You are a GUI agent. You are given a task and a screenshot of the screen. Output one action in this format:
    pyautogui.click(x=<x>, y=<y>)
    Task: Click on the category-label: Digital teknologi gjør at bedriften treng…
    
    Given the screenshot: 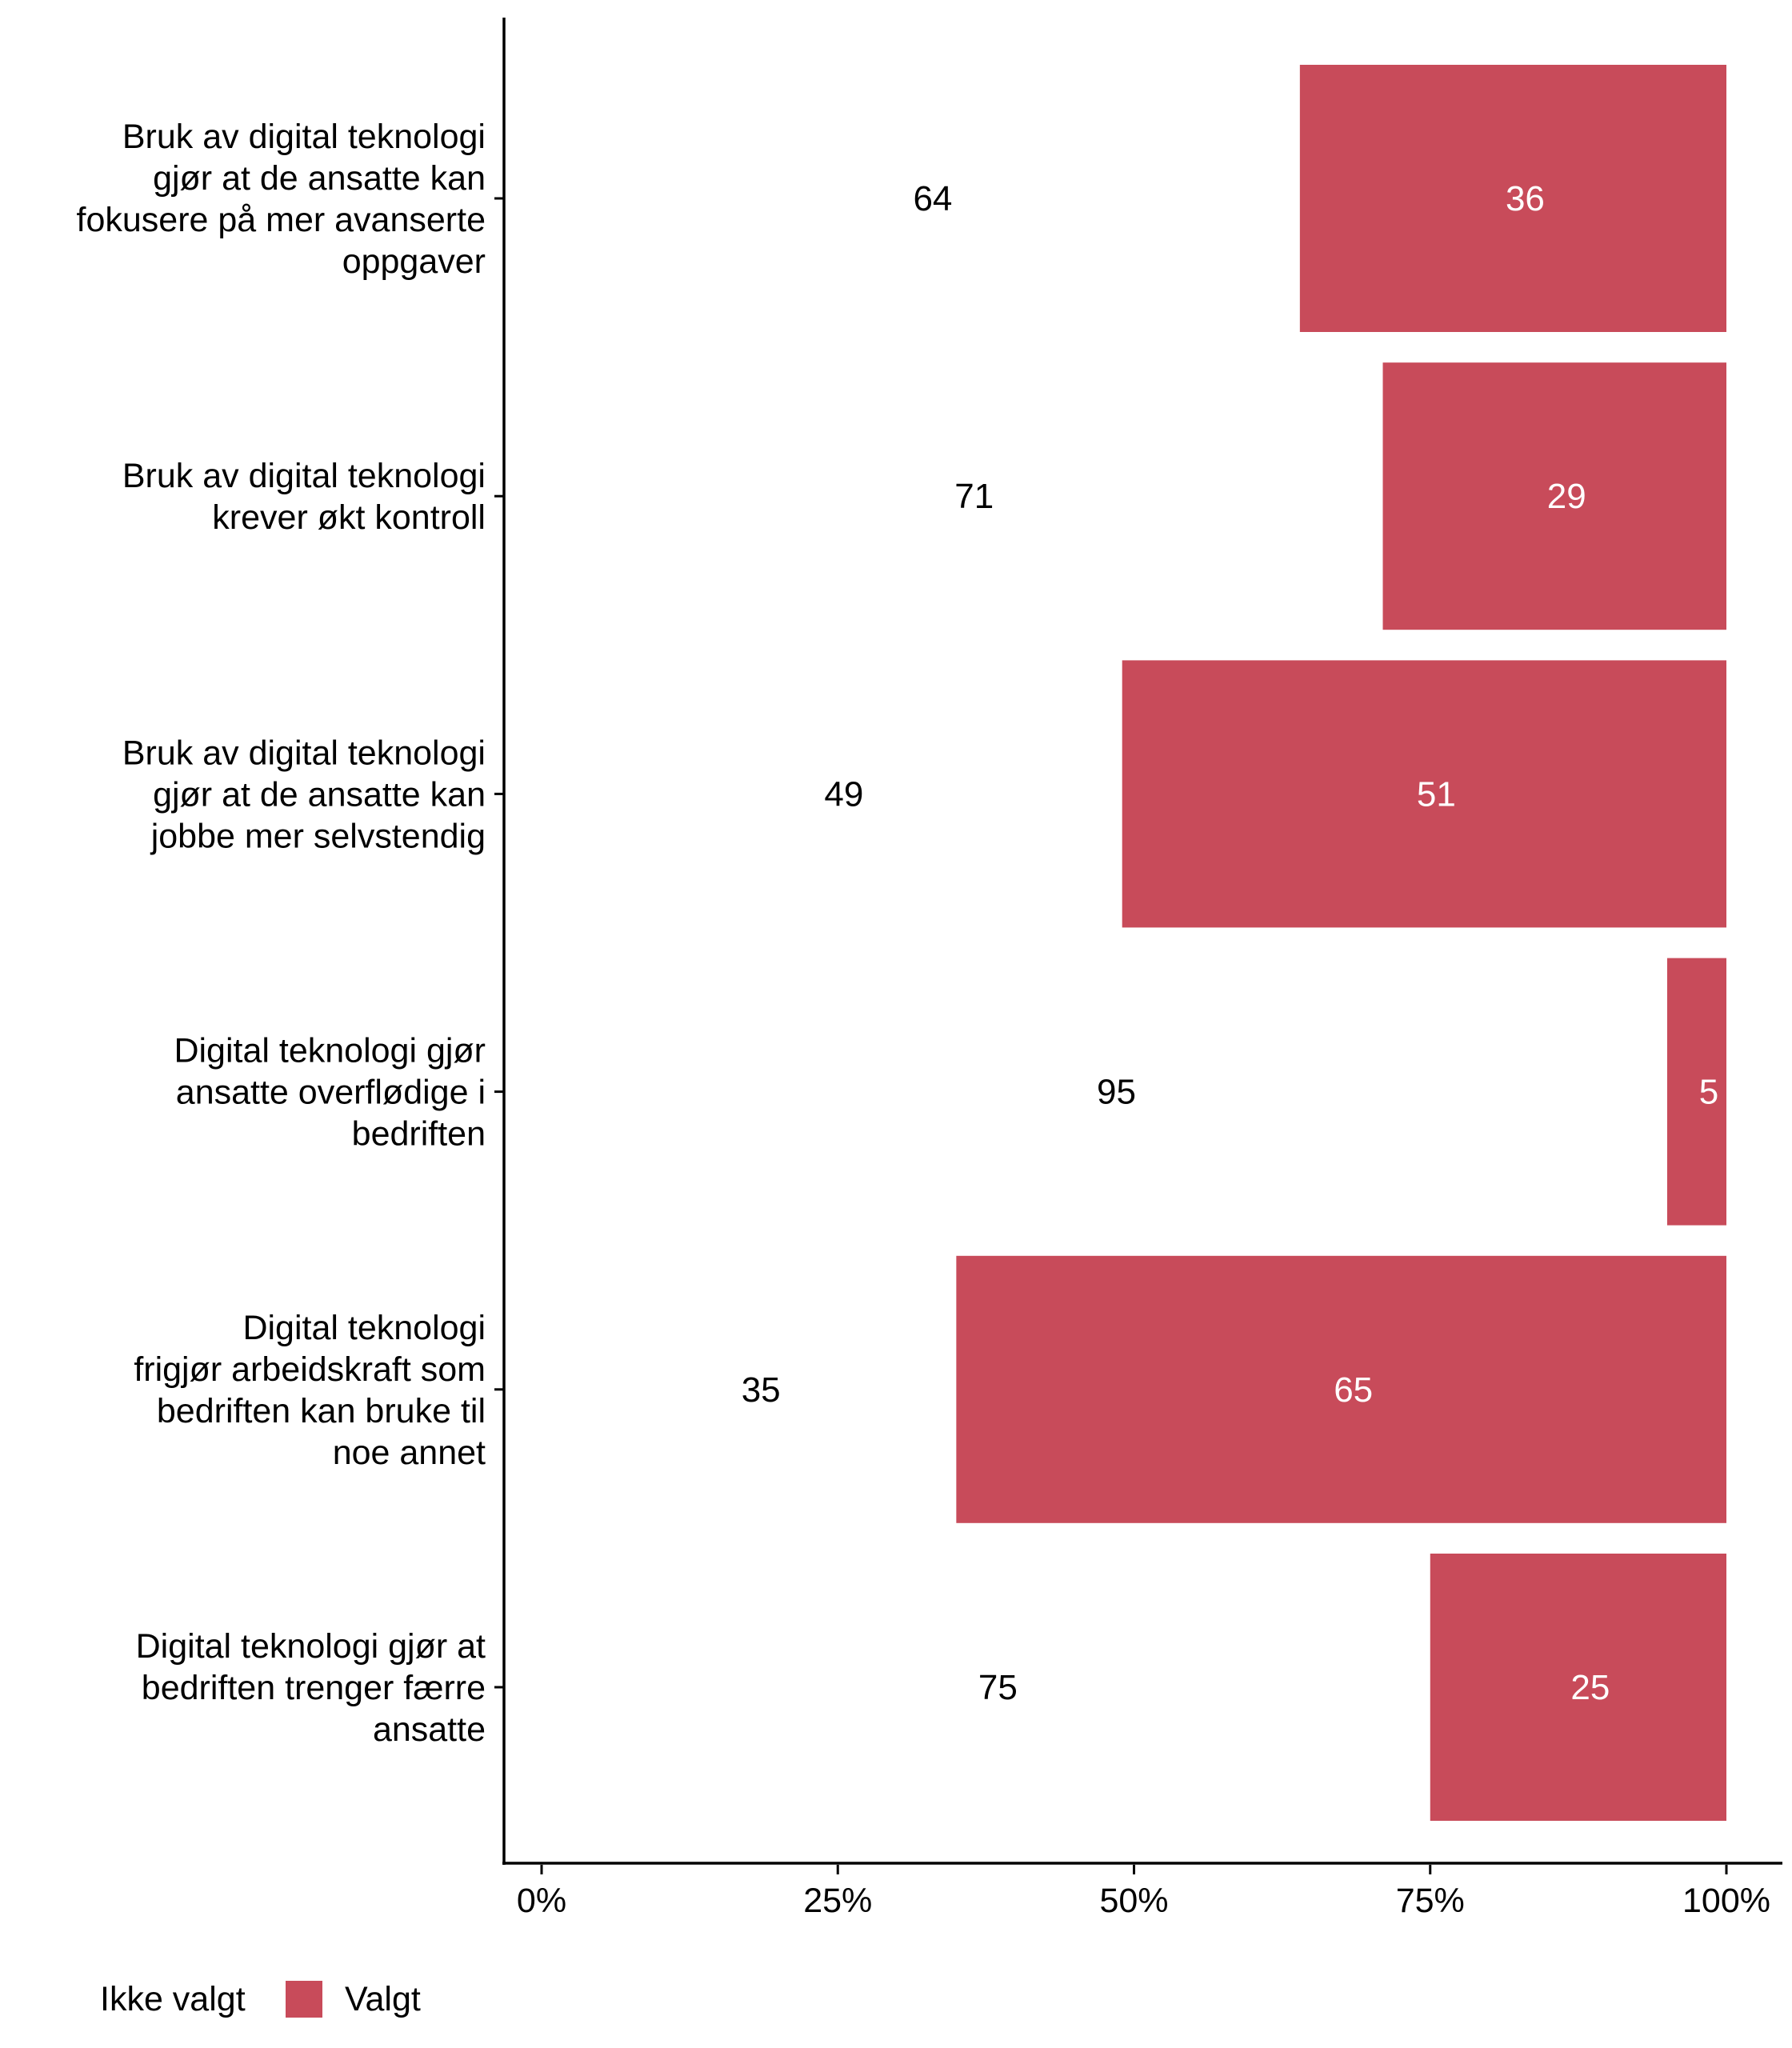 What is the action you would take?
    pyautogui.click(x=311, y=1688)
    